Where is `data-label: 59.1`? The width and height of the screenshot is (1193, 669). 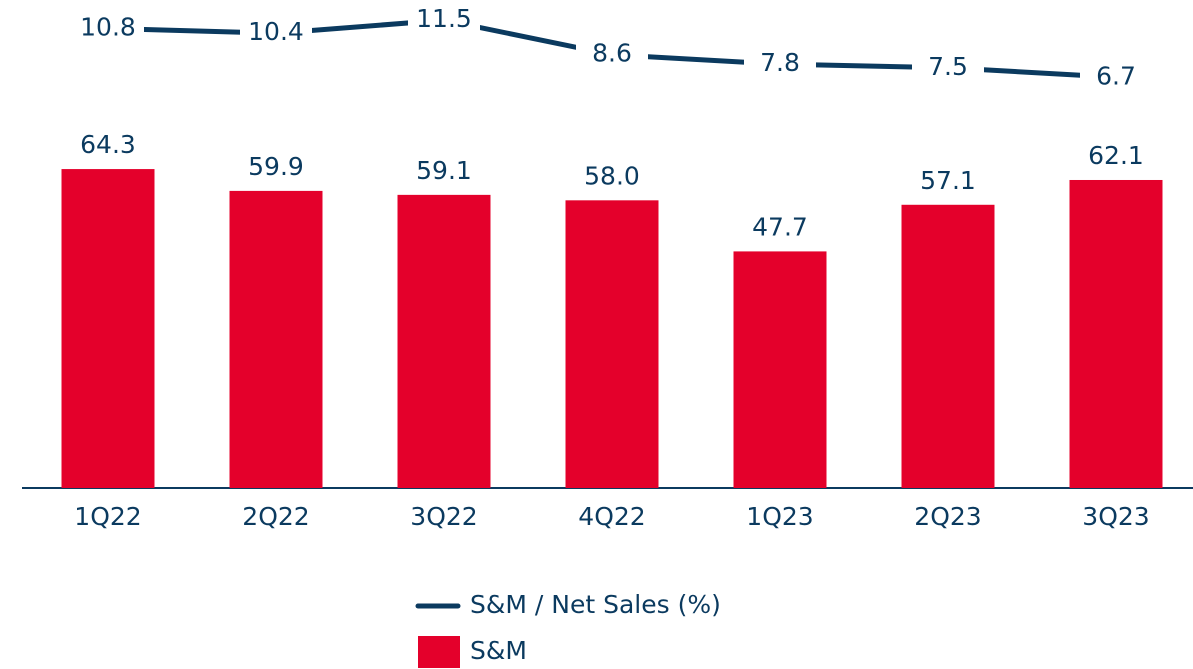 data-label: 59.1 is located at coordinates (444, 170).